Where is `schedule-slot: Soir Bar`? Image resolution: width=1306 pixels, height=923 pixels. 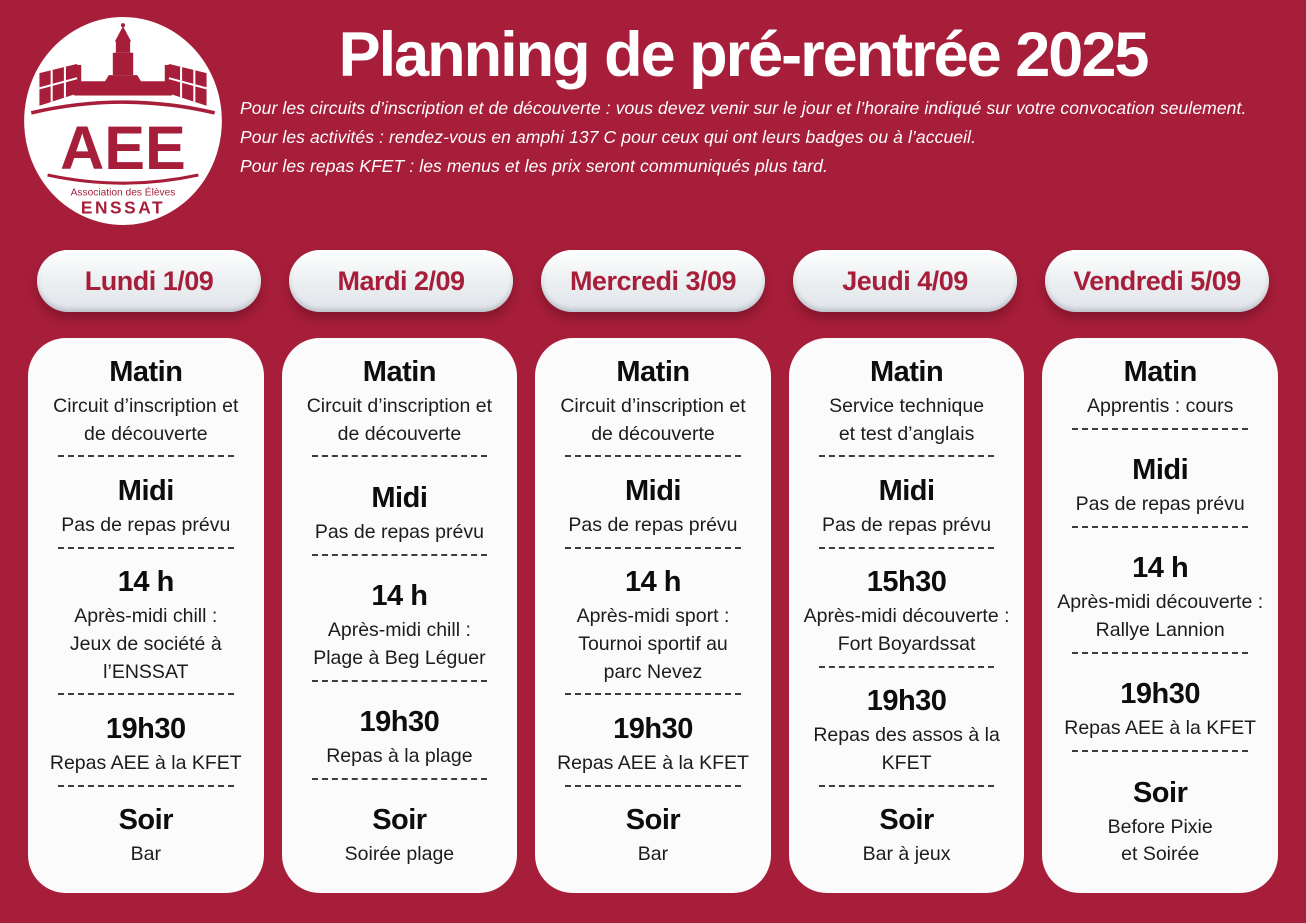 schedule-slot: Soir Bar is located at coordinates (653, 836).